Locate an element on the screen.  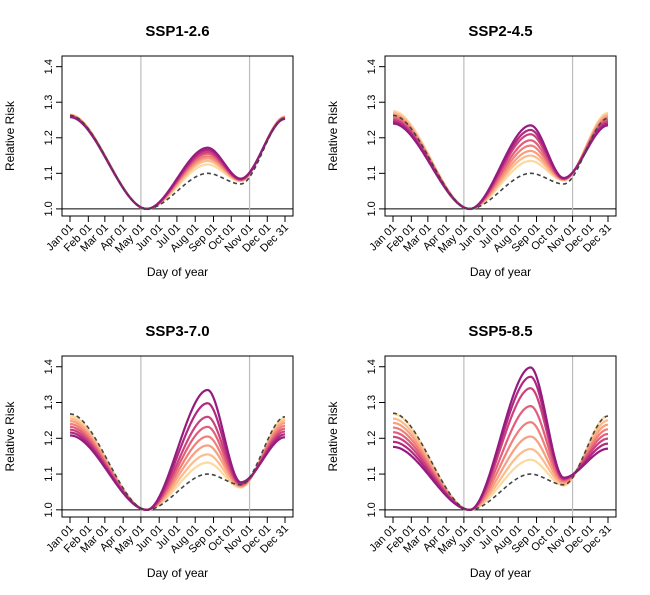
panel-title: SSP1-2.6 is located at coordinates (177, 31).